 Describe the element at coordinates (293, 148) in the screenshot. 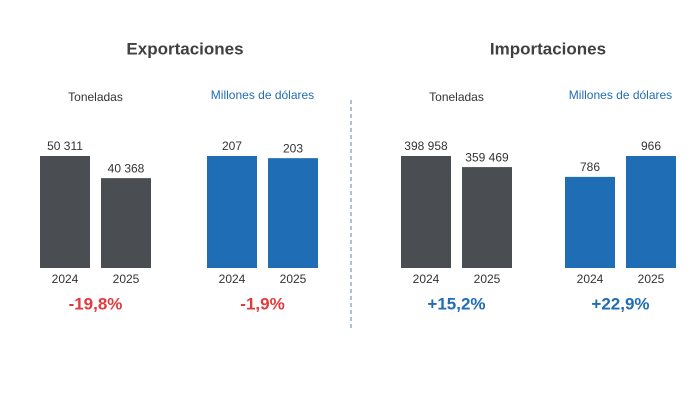

I see `value-label: 203` at that location.